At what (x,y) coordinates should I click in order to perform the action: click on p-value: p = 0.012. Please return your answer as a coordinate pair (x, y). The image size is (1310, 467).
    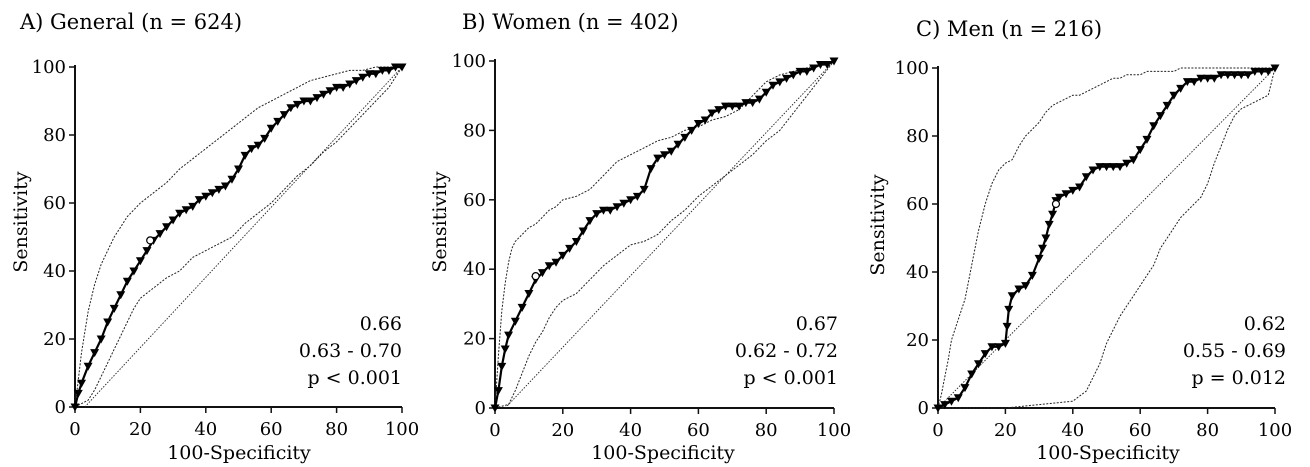
    Looking at the image, I should click on (1238, 378).